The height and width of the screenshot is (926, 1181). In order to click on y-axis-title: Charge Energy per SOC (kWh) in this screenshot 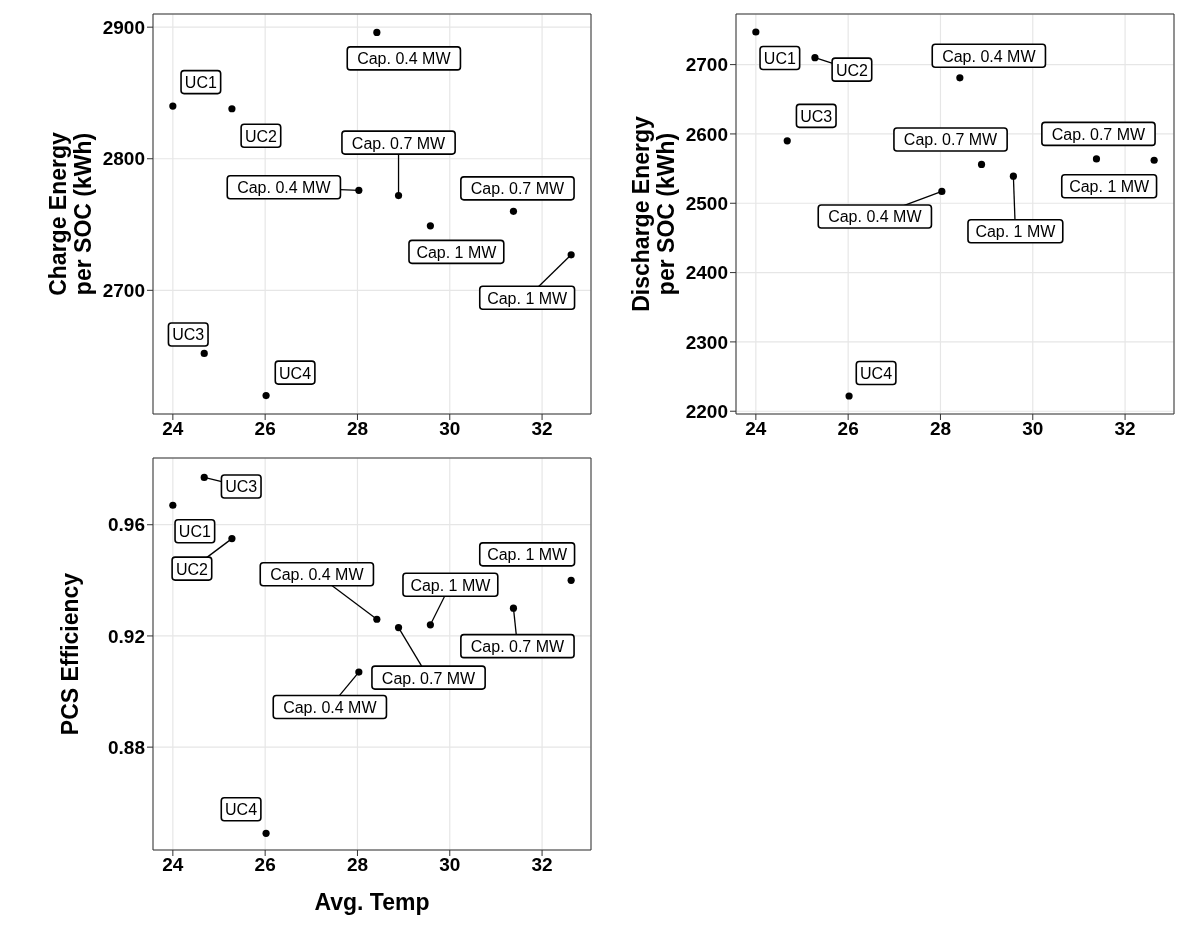, I will do `click(70, 213)`.